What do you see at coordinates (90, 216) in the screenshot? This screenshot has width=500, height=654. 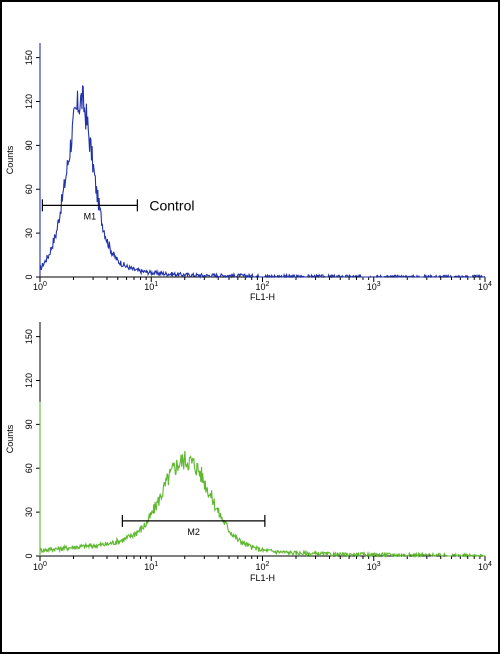 I see `marker-label: M1` at bounding box center [90, 216].